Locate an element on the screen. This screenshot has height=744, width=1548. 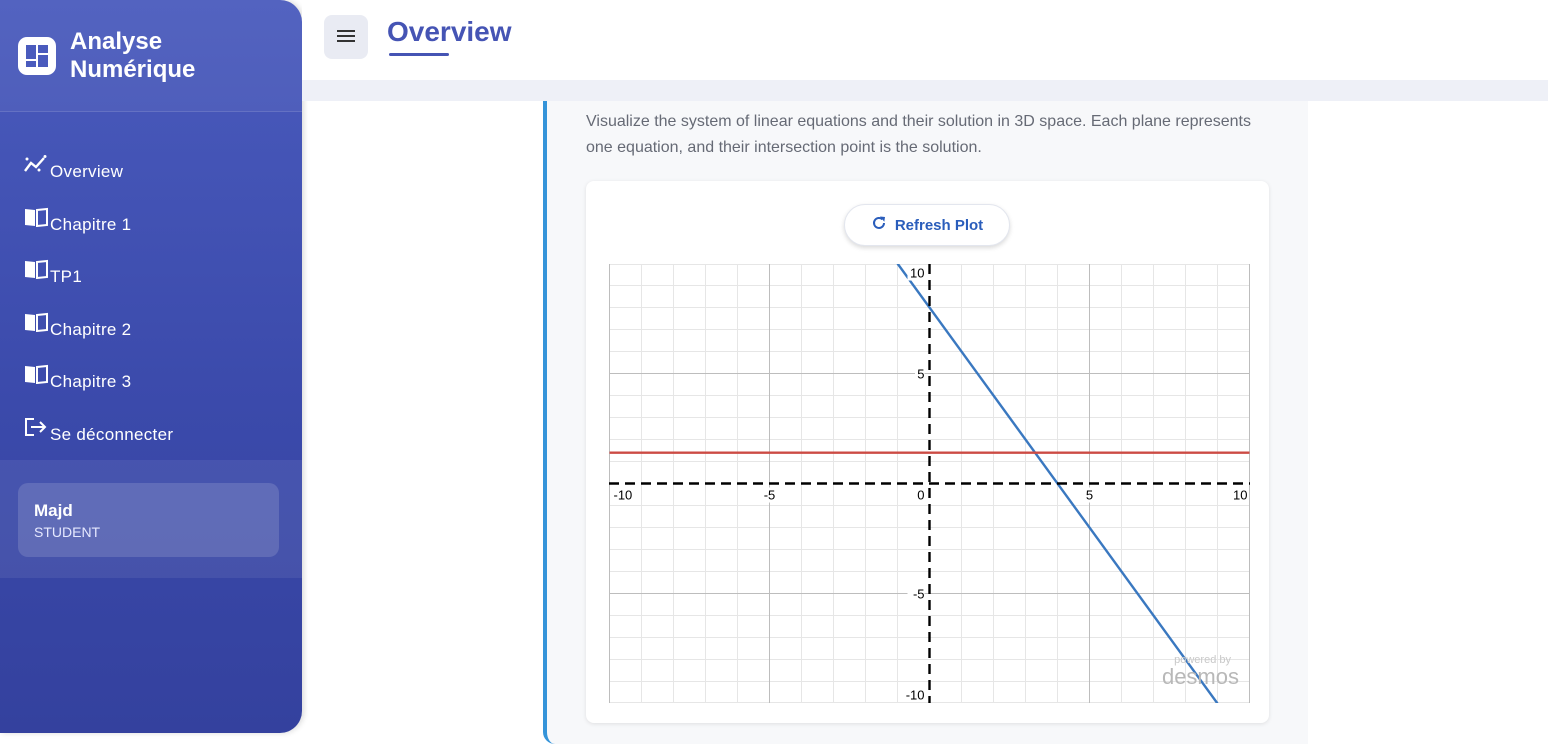
brand-title-line2: Numérique is located at coordinates (133, 69).